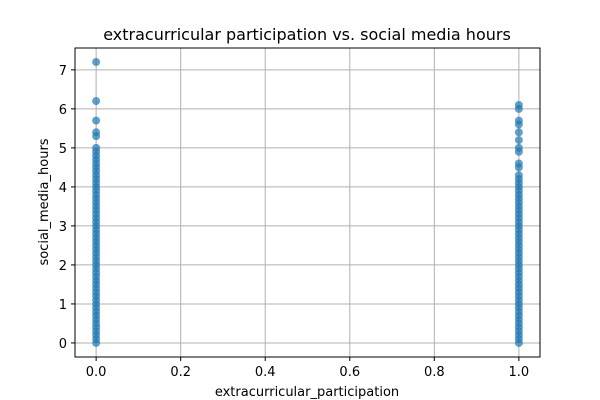  Describe the element at coordinates (63, 110) in the screenshot. I see `y-tick-label: 6` at that location.